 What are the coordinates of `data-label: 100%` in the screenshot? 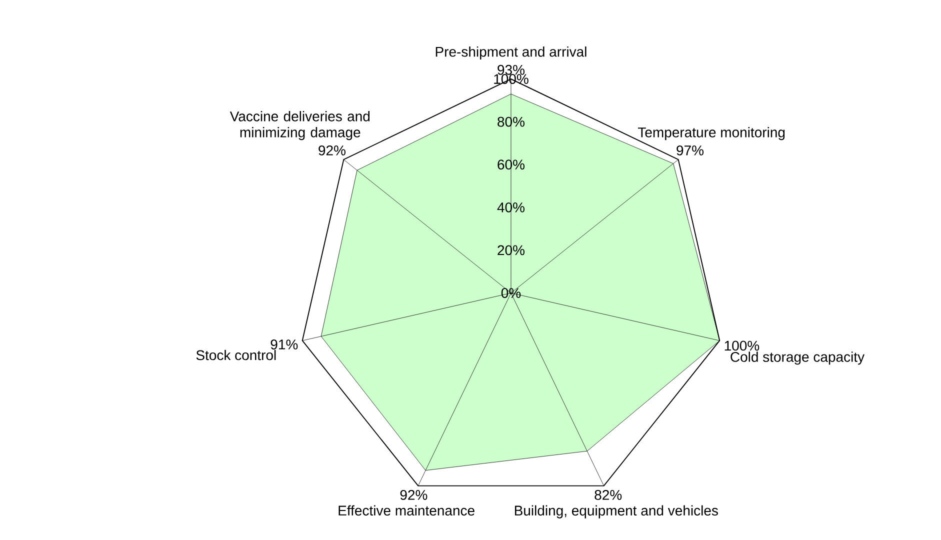 It's located at (742, 345).